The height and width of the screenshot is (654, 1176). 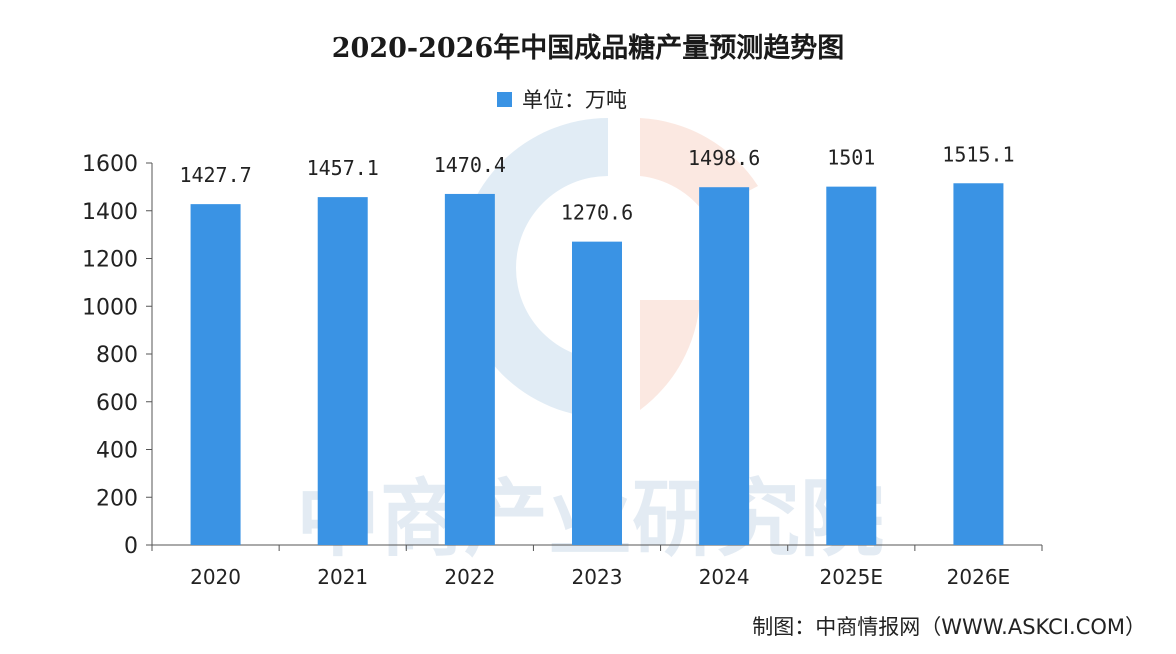 What do you see at coordinates (504, 99) in the screenshot?
I see `legend-swatch` at bounding box center [504, 99].